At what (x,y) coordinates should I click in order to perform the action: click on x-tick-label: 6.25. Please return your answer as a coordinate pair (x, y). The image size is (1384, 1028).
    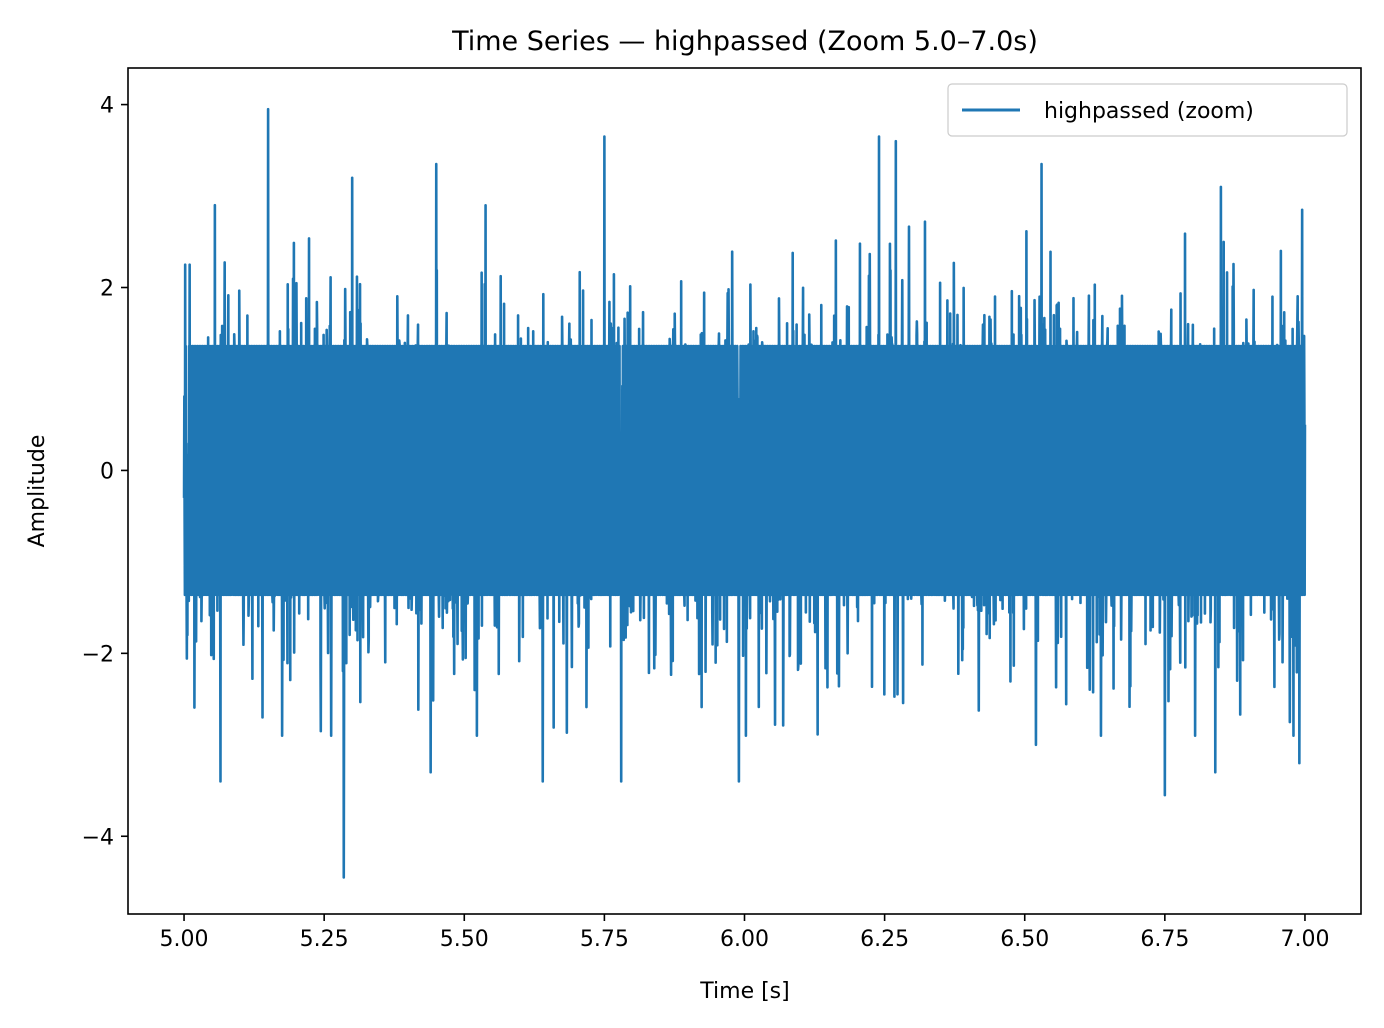
    Looking at the image, I should click on (884, 939).